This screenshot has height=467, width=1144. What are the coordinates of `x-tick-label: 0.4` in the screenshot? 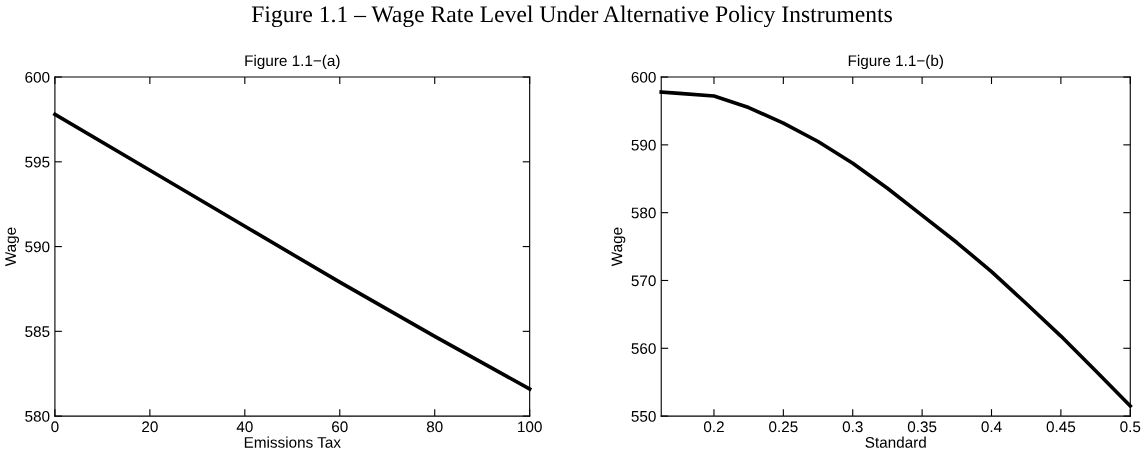 It's located at (991, 427).